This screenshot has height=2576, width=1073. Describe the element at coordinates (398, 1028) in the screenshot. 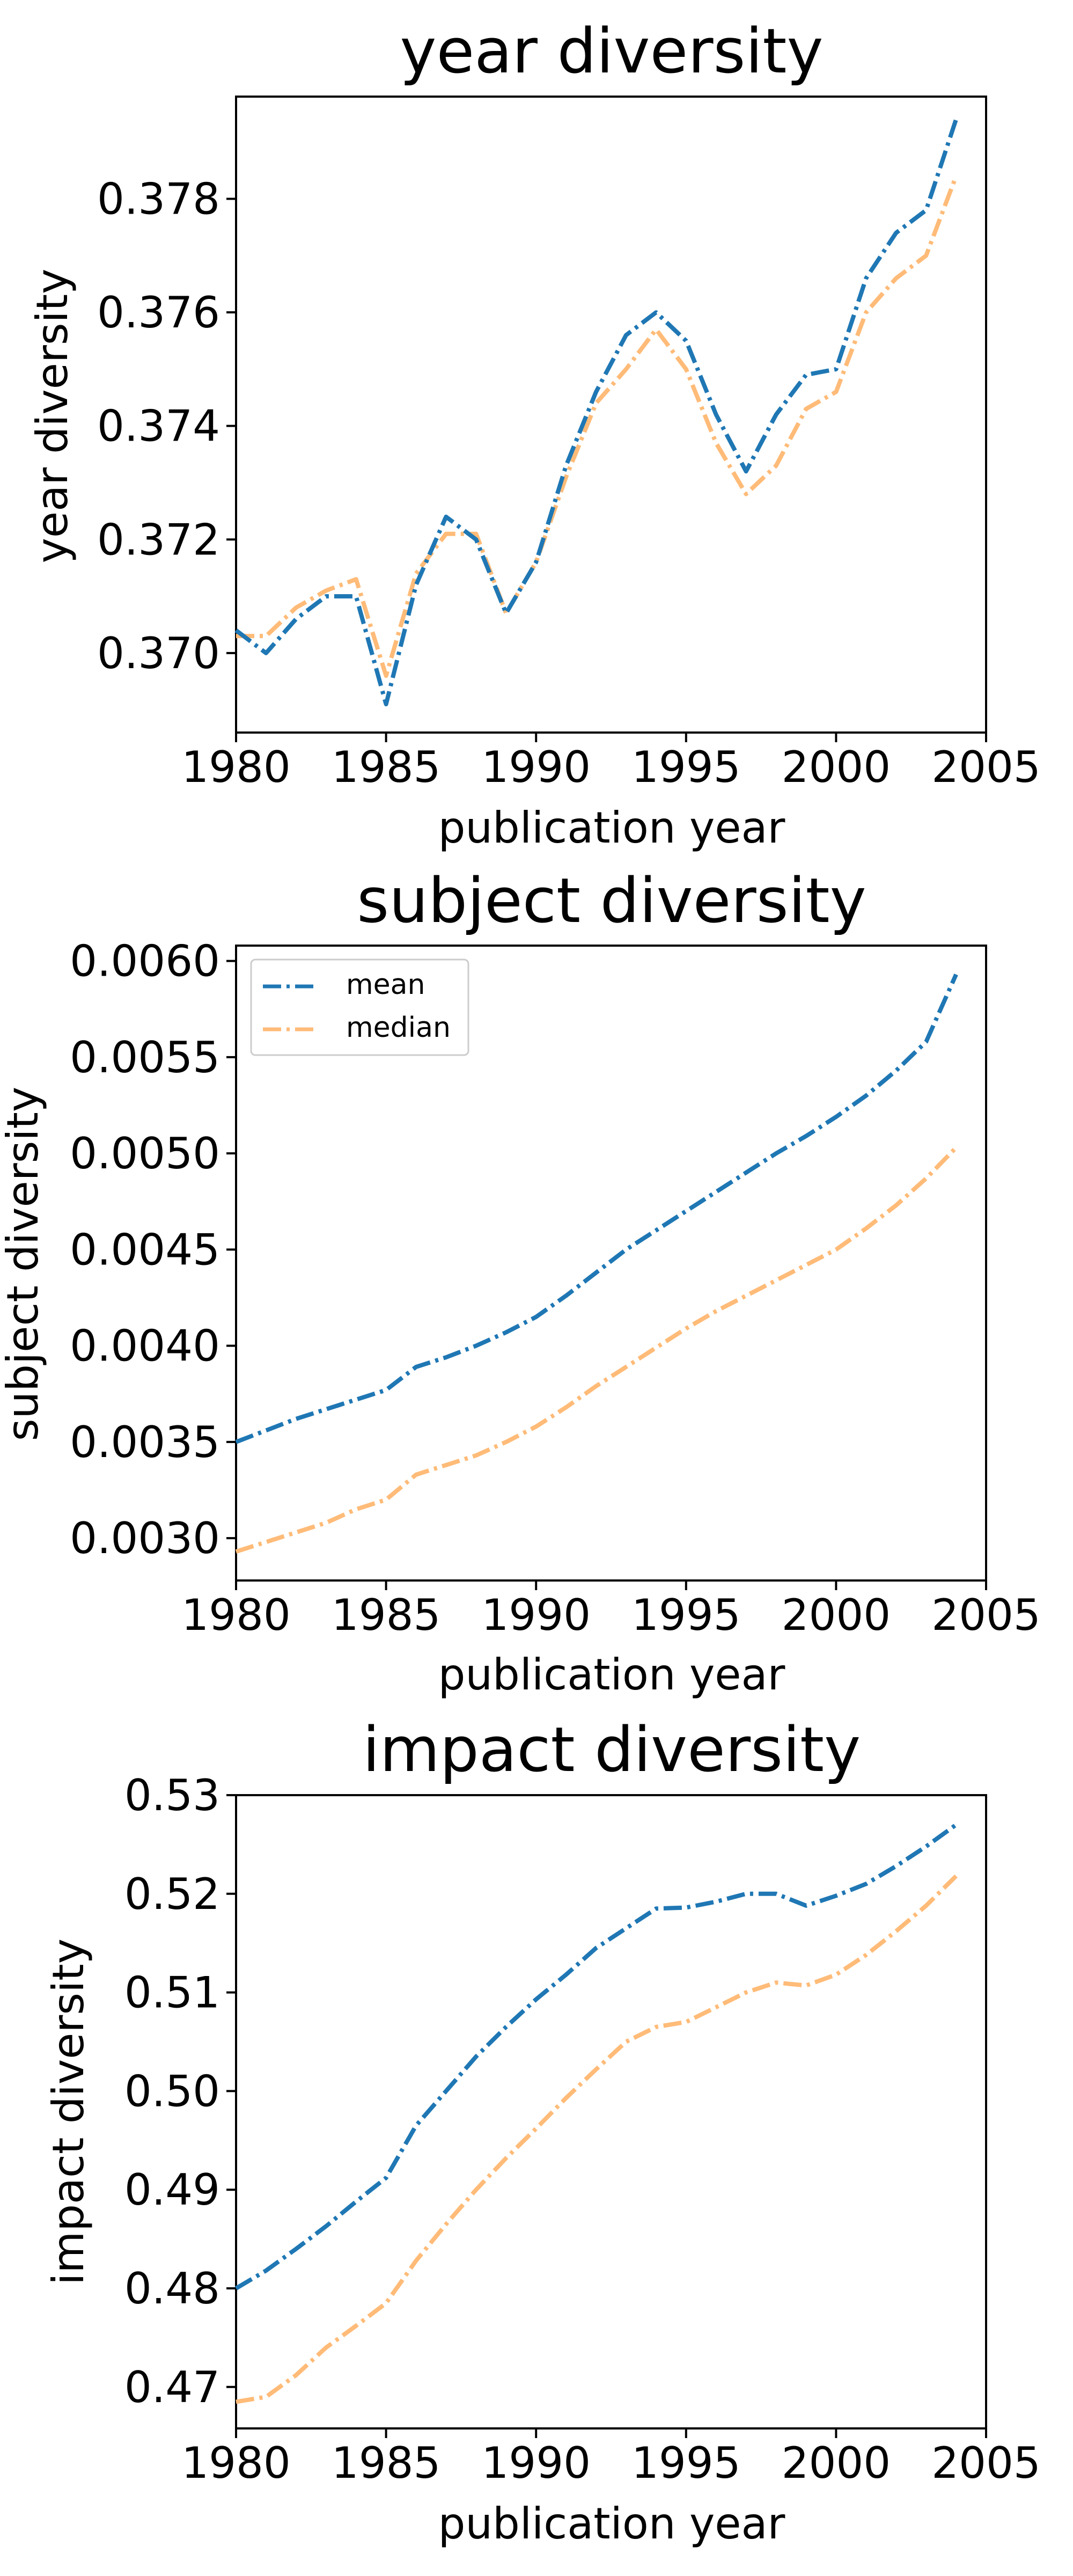

I see `legend-label-median: median` at that location.